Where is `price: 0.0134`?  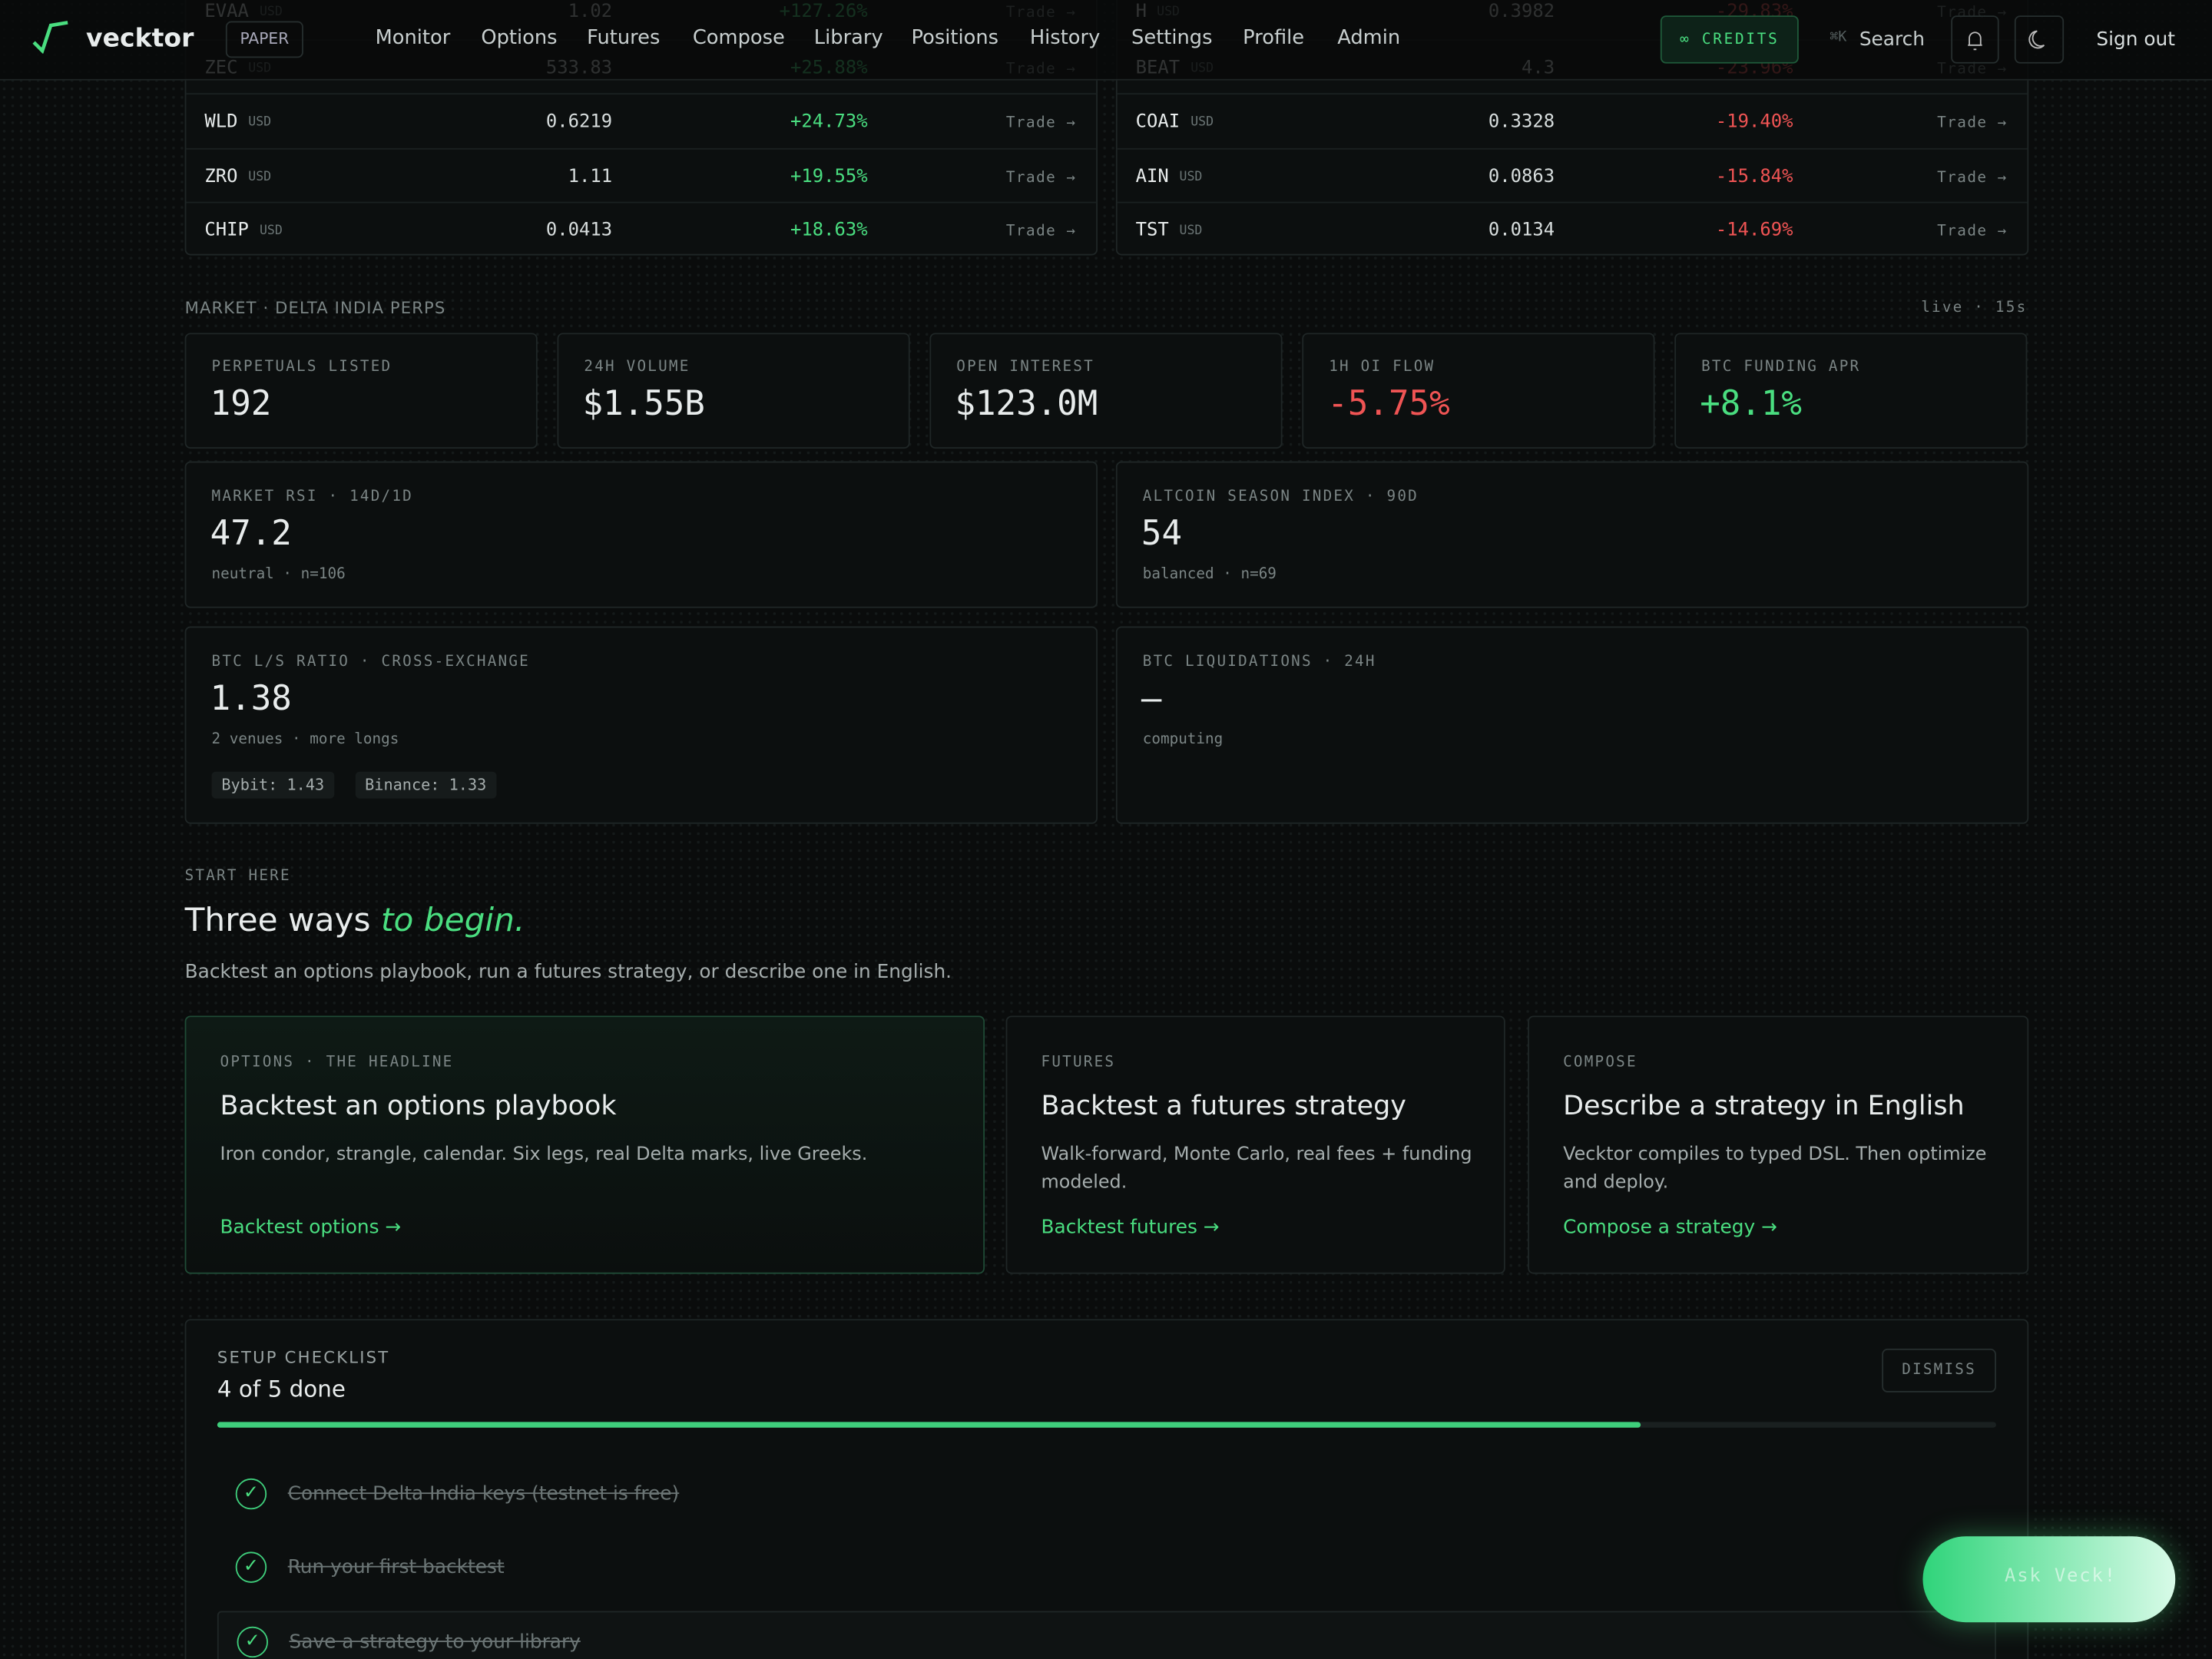
price: 0.0134 is located at coordinates (1522, 231).